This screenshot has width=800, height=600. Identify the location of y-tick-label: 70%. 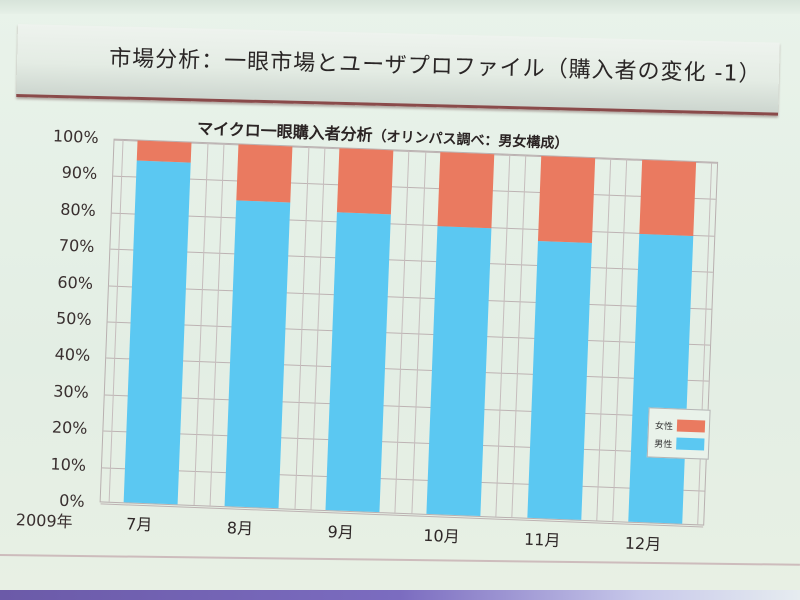
(76, 246).